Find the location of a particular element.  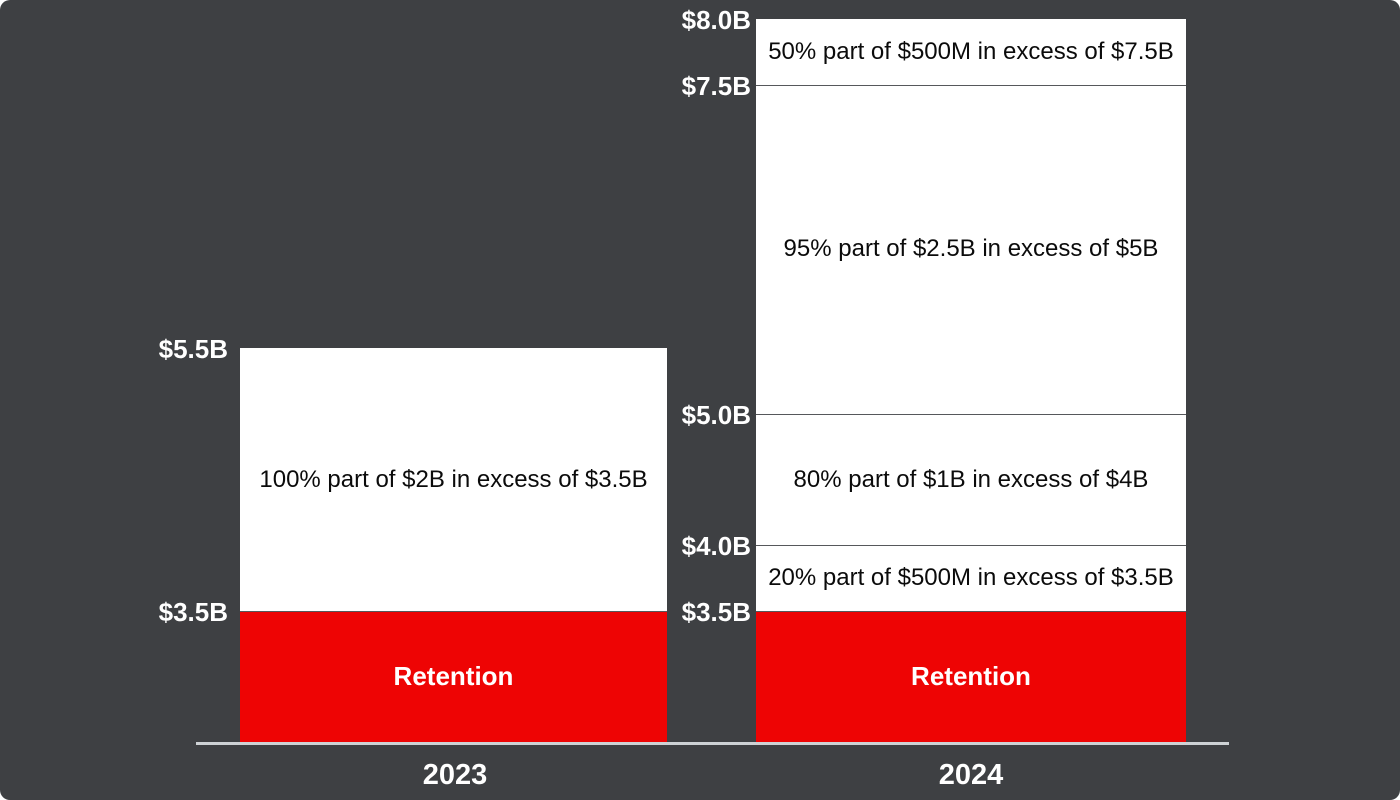

layer-segment-label: 50% part of $500M in excess of $7.5B is located at coordinates (971, 52).